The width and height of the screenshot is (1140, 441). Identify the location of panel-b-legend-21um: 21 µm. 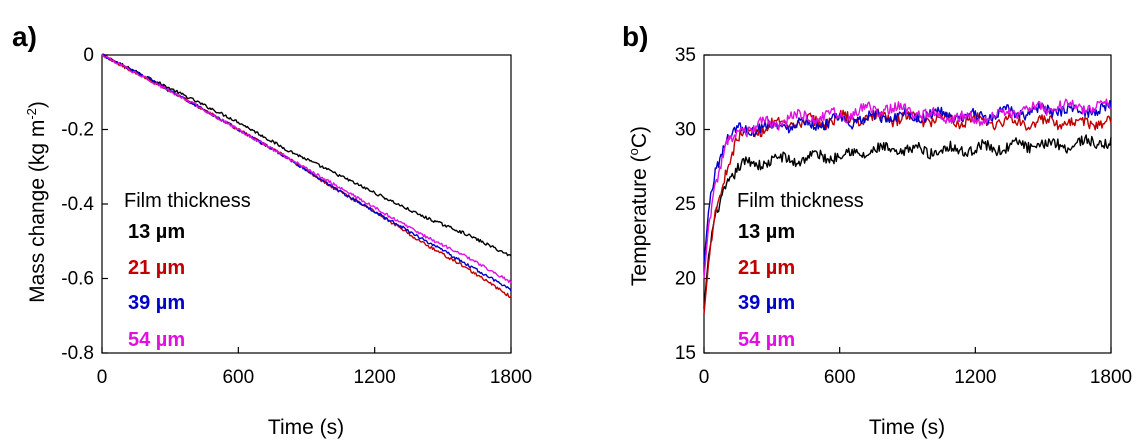
(766, 268).